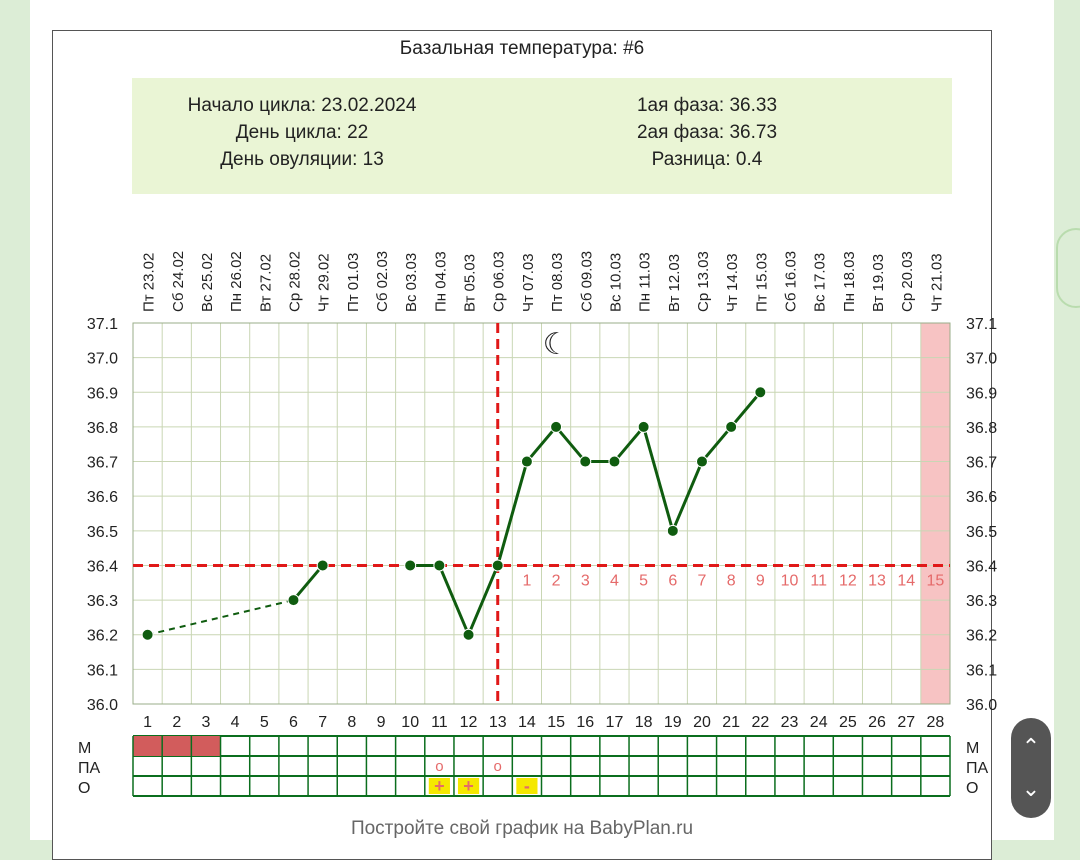 This screenshot has width=1080, height=860. Describe the element at coordinates (499, 281) in the screenshot. I see `date-label: Ср 06.03` at that location.